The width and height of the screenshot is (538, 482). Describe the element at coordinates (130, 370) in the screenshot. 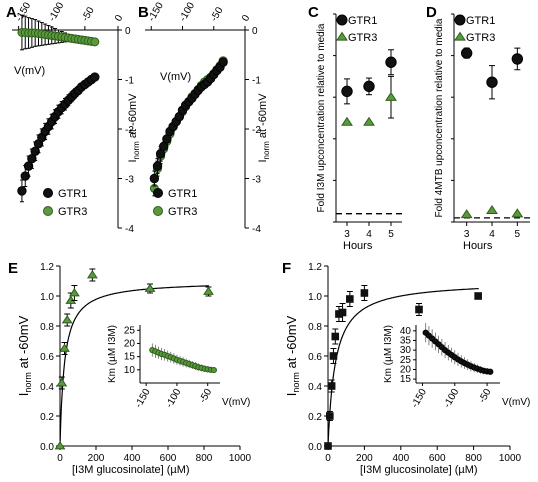

I see `inset-y-tick-label: 10` at that location.